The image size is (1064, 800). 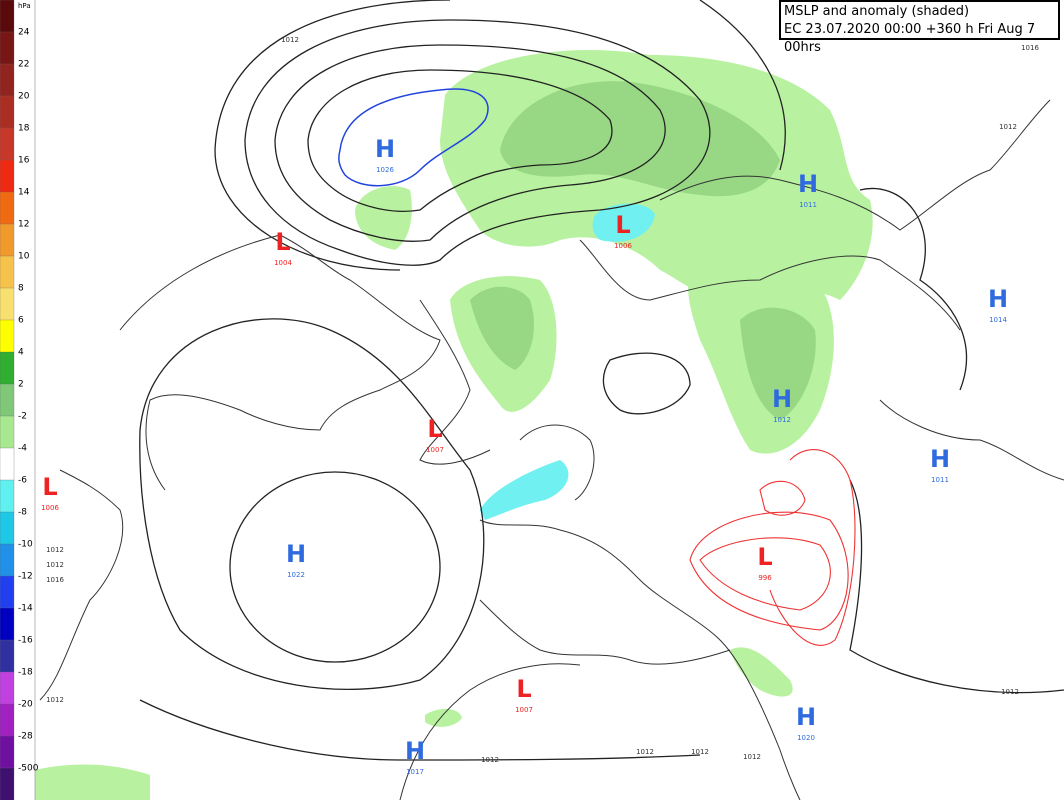 What do you see at coordinates (385, 170) in the screenshot?
I see `center-pressure: 1026` at bounding box center [385, 170].